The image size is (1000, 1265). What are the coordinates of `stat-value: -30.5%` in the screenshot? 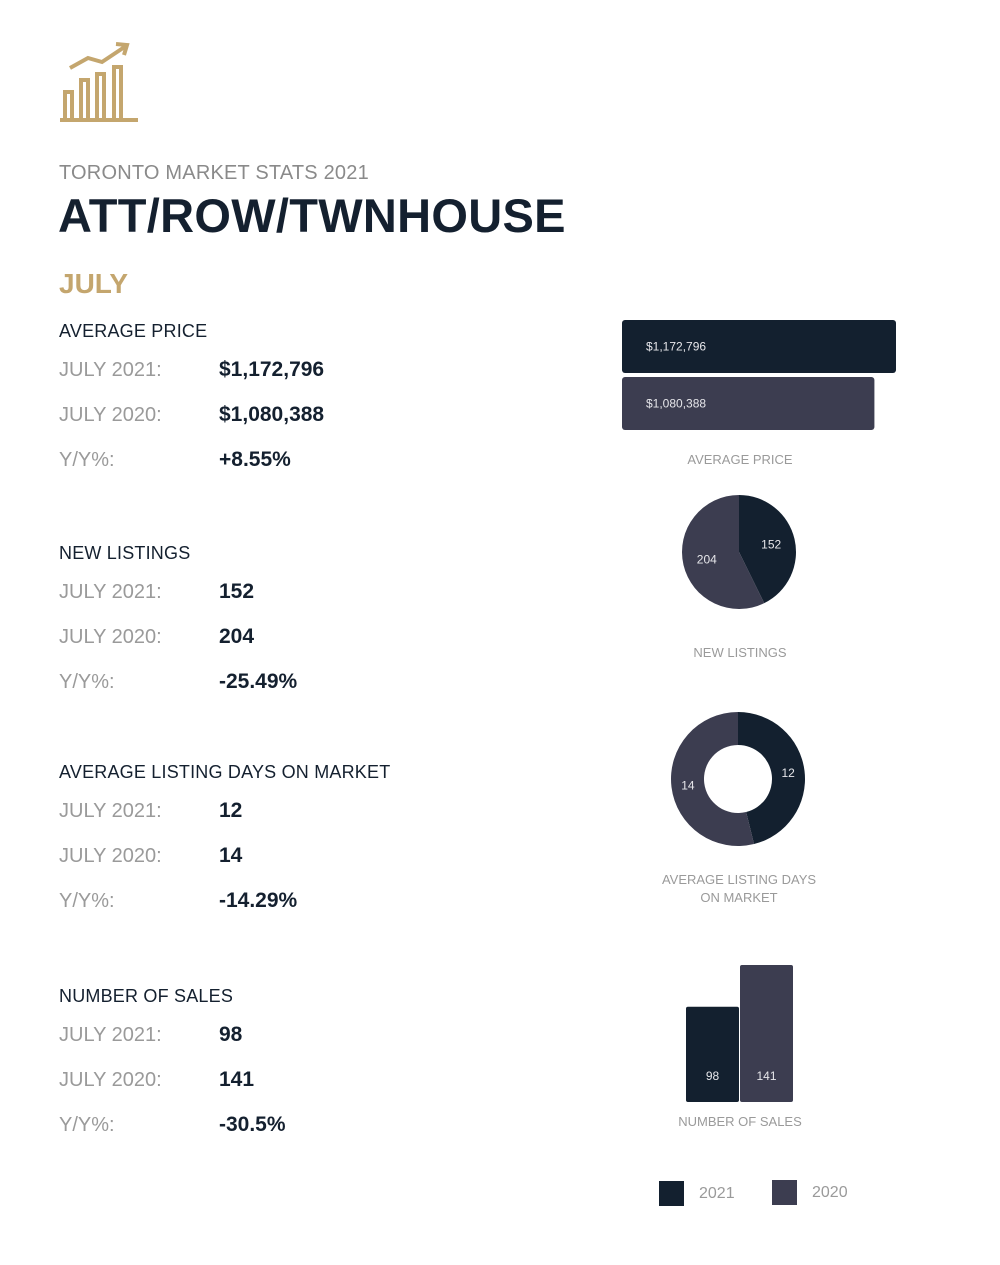 It's located at (252, 1124).